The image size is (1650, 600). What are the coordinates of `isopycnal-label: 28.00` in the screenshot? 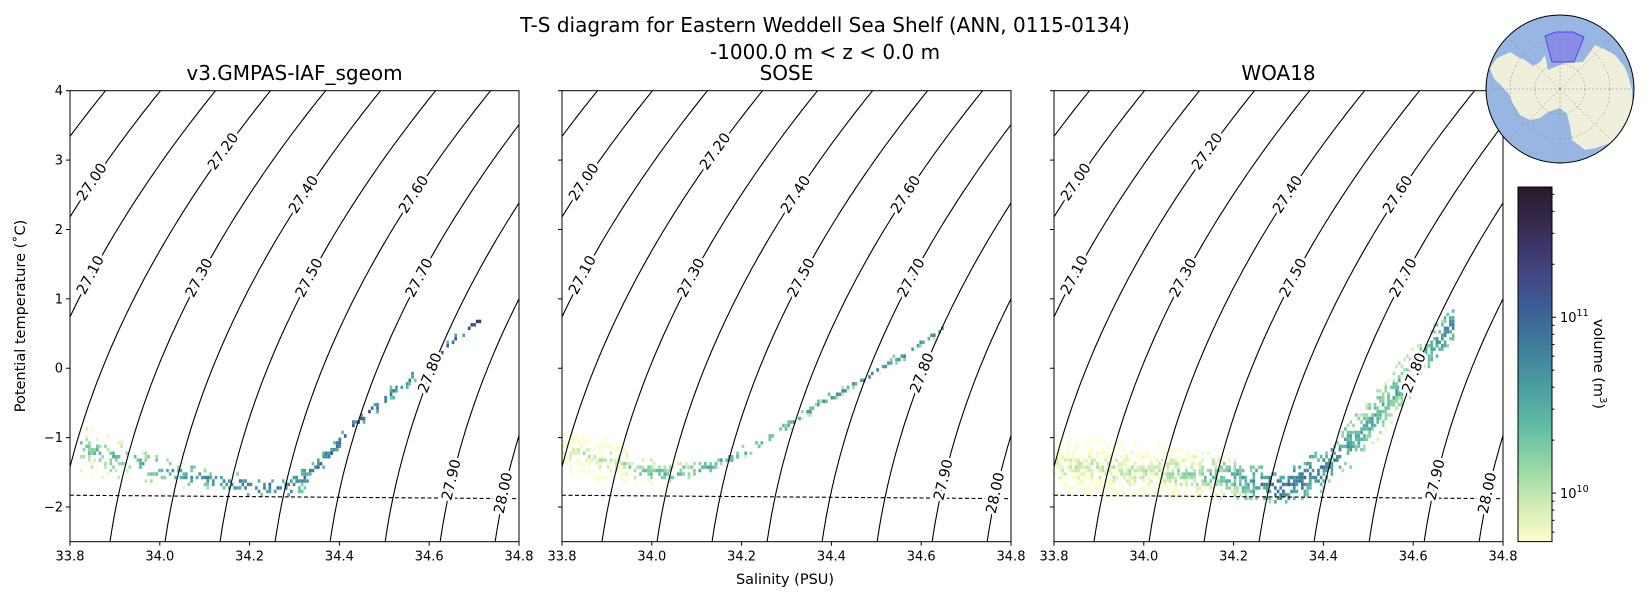 It's located at (996, 493).